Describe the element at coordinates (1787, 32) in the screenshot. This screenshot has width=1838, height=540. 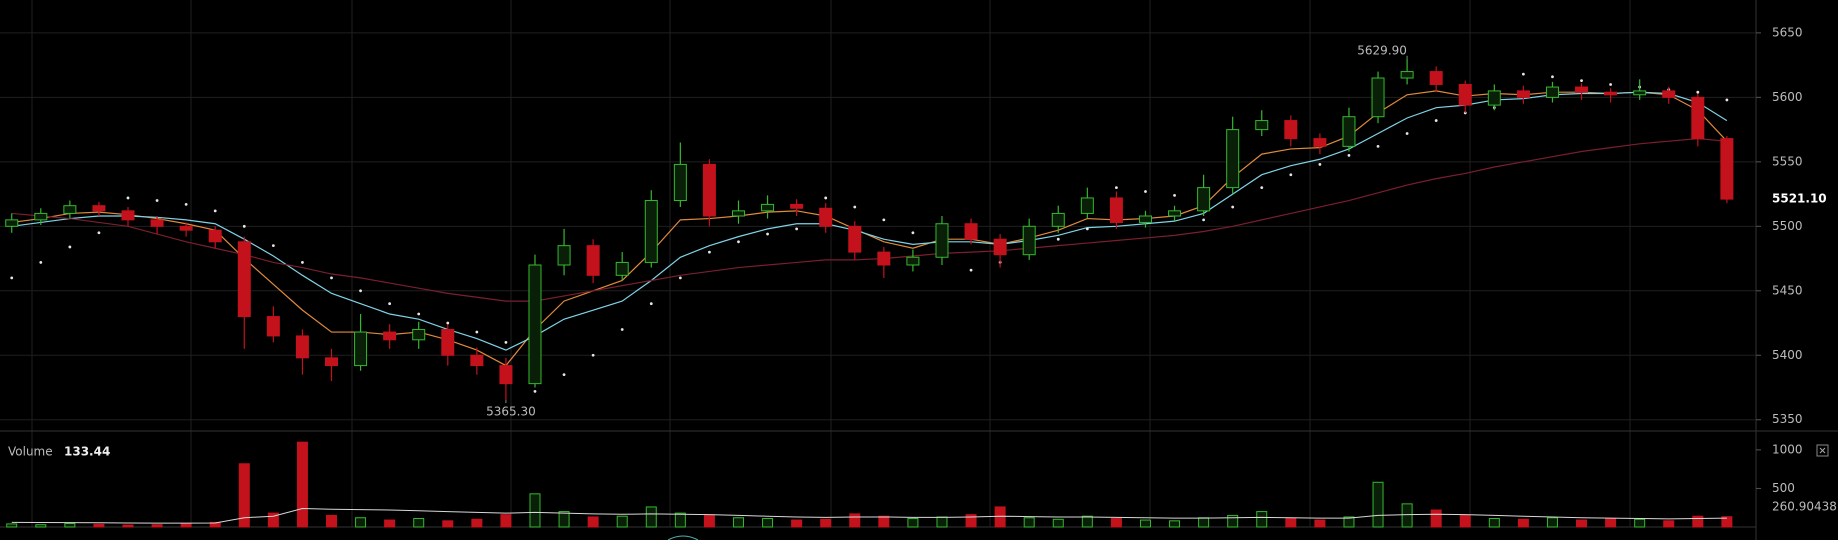
I see `y-tick-label: 5650` at that location.